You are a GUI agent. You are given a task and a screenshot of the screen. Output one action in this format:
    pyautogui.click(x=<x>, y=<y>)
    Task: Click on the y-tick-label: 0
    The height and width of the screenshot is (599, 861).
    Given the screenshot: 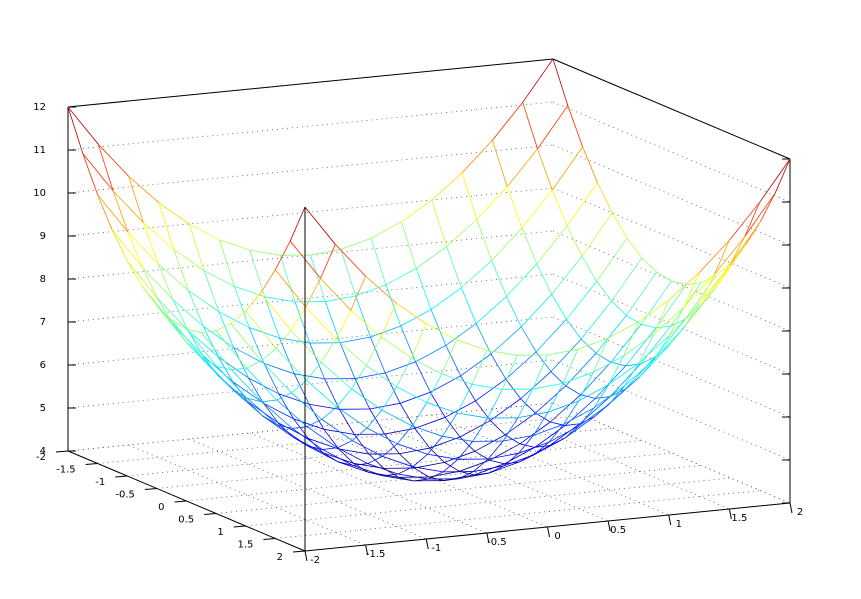 What is the action you would take?
    pyautogui.click(x=161, y=507)
    